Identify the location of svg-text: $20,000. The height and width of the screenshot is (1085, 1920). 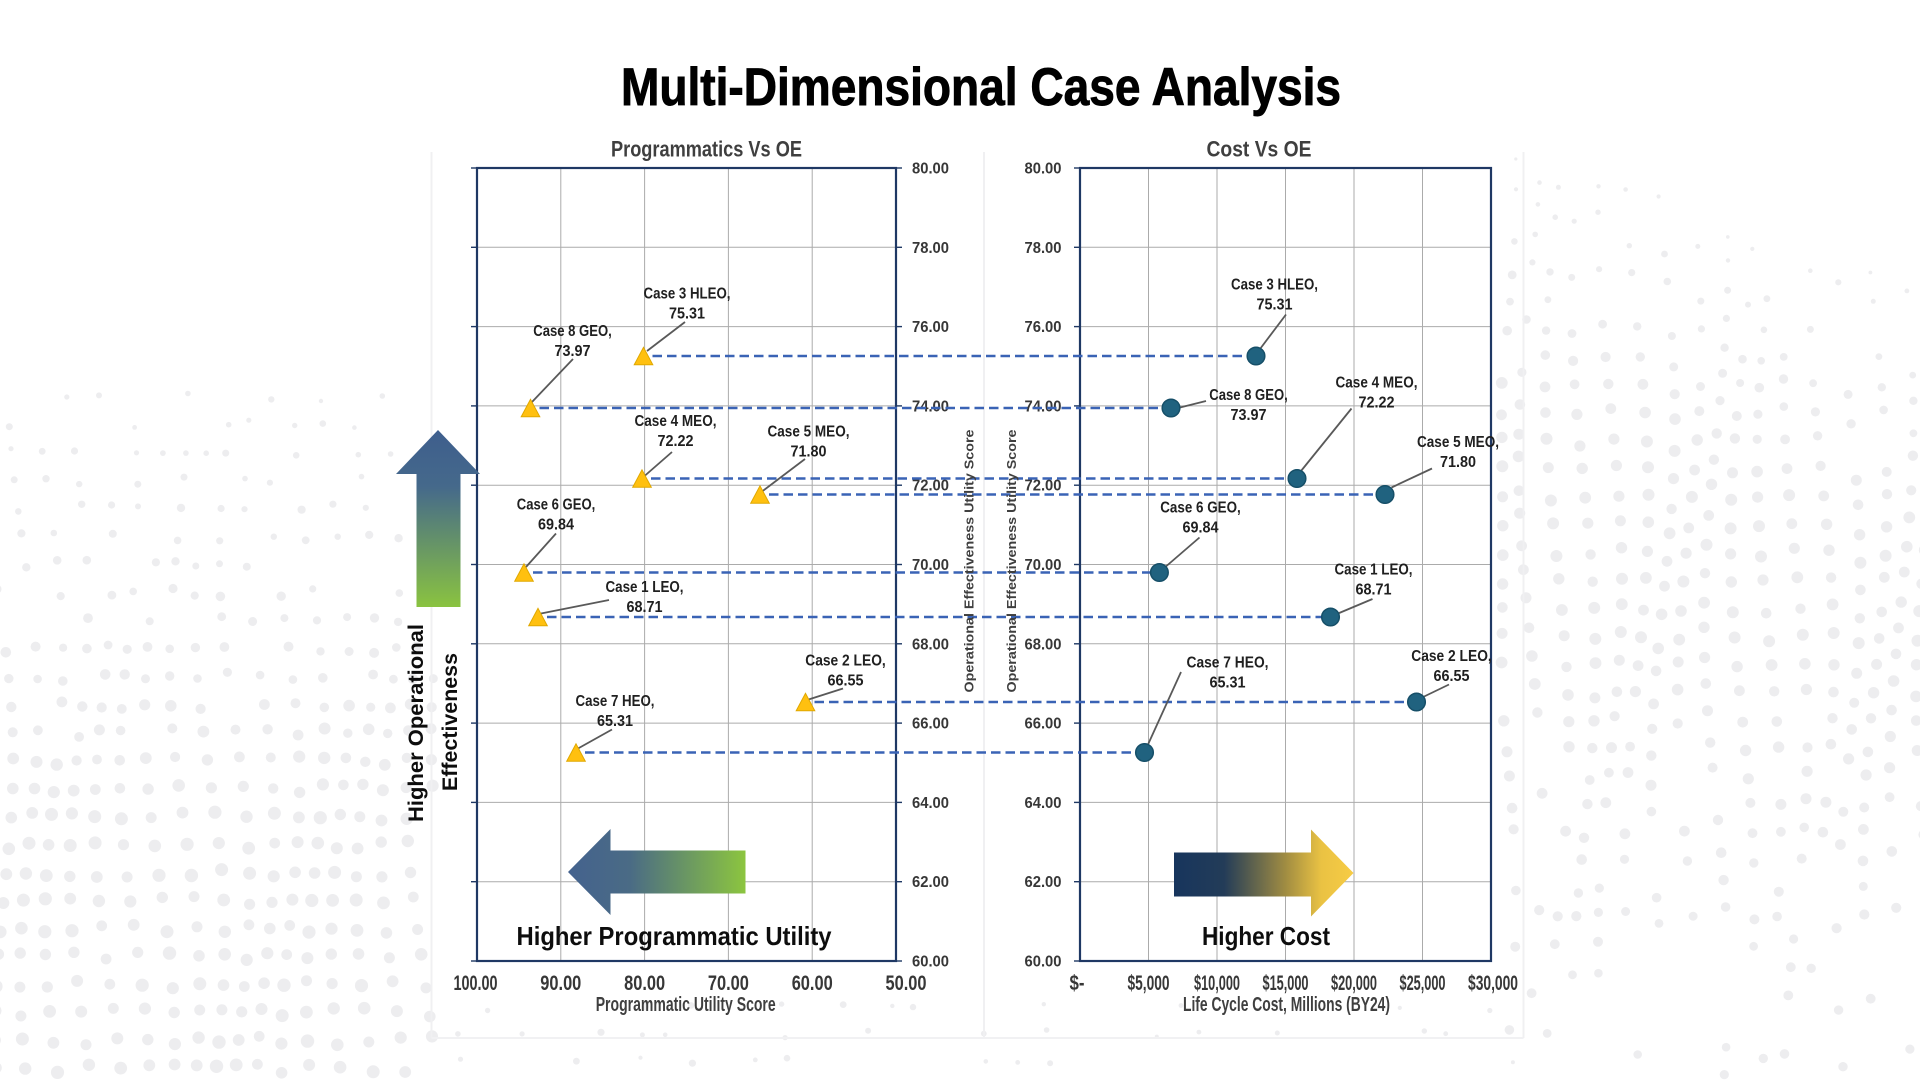
(1354, 983).